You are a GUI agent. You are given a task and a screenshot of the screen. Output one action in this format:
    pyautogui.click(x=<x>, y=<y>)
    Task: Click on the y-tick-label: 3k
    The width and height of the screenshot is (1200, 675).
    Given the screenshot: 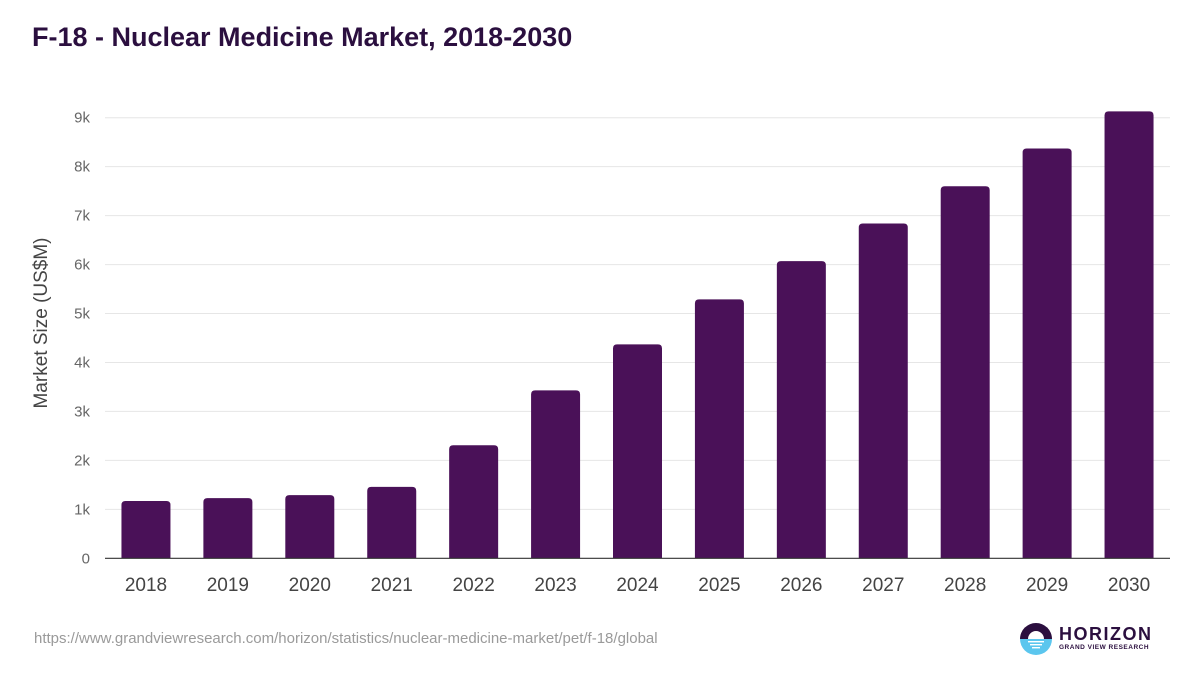 What is the action you would take?
    pyautogui.click(x=82, y=411)
    